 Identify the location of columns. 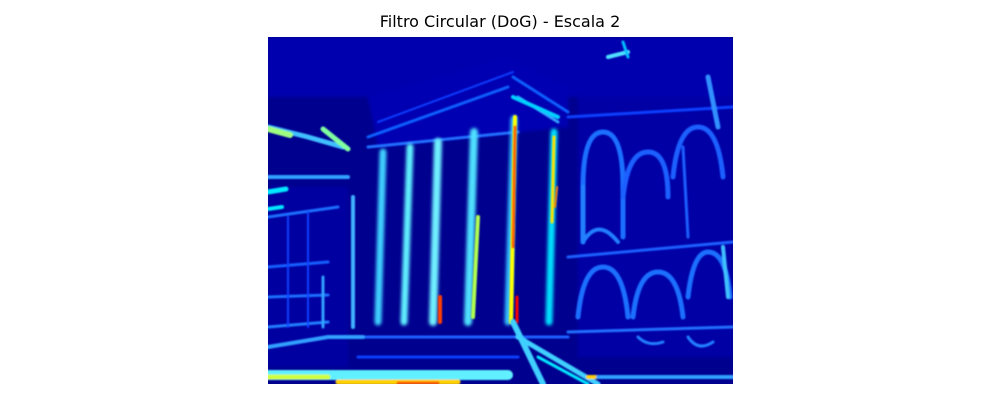
(466, 220).